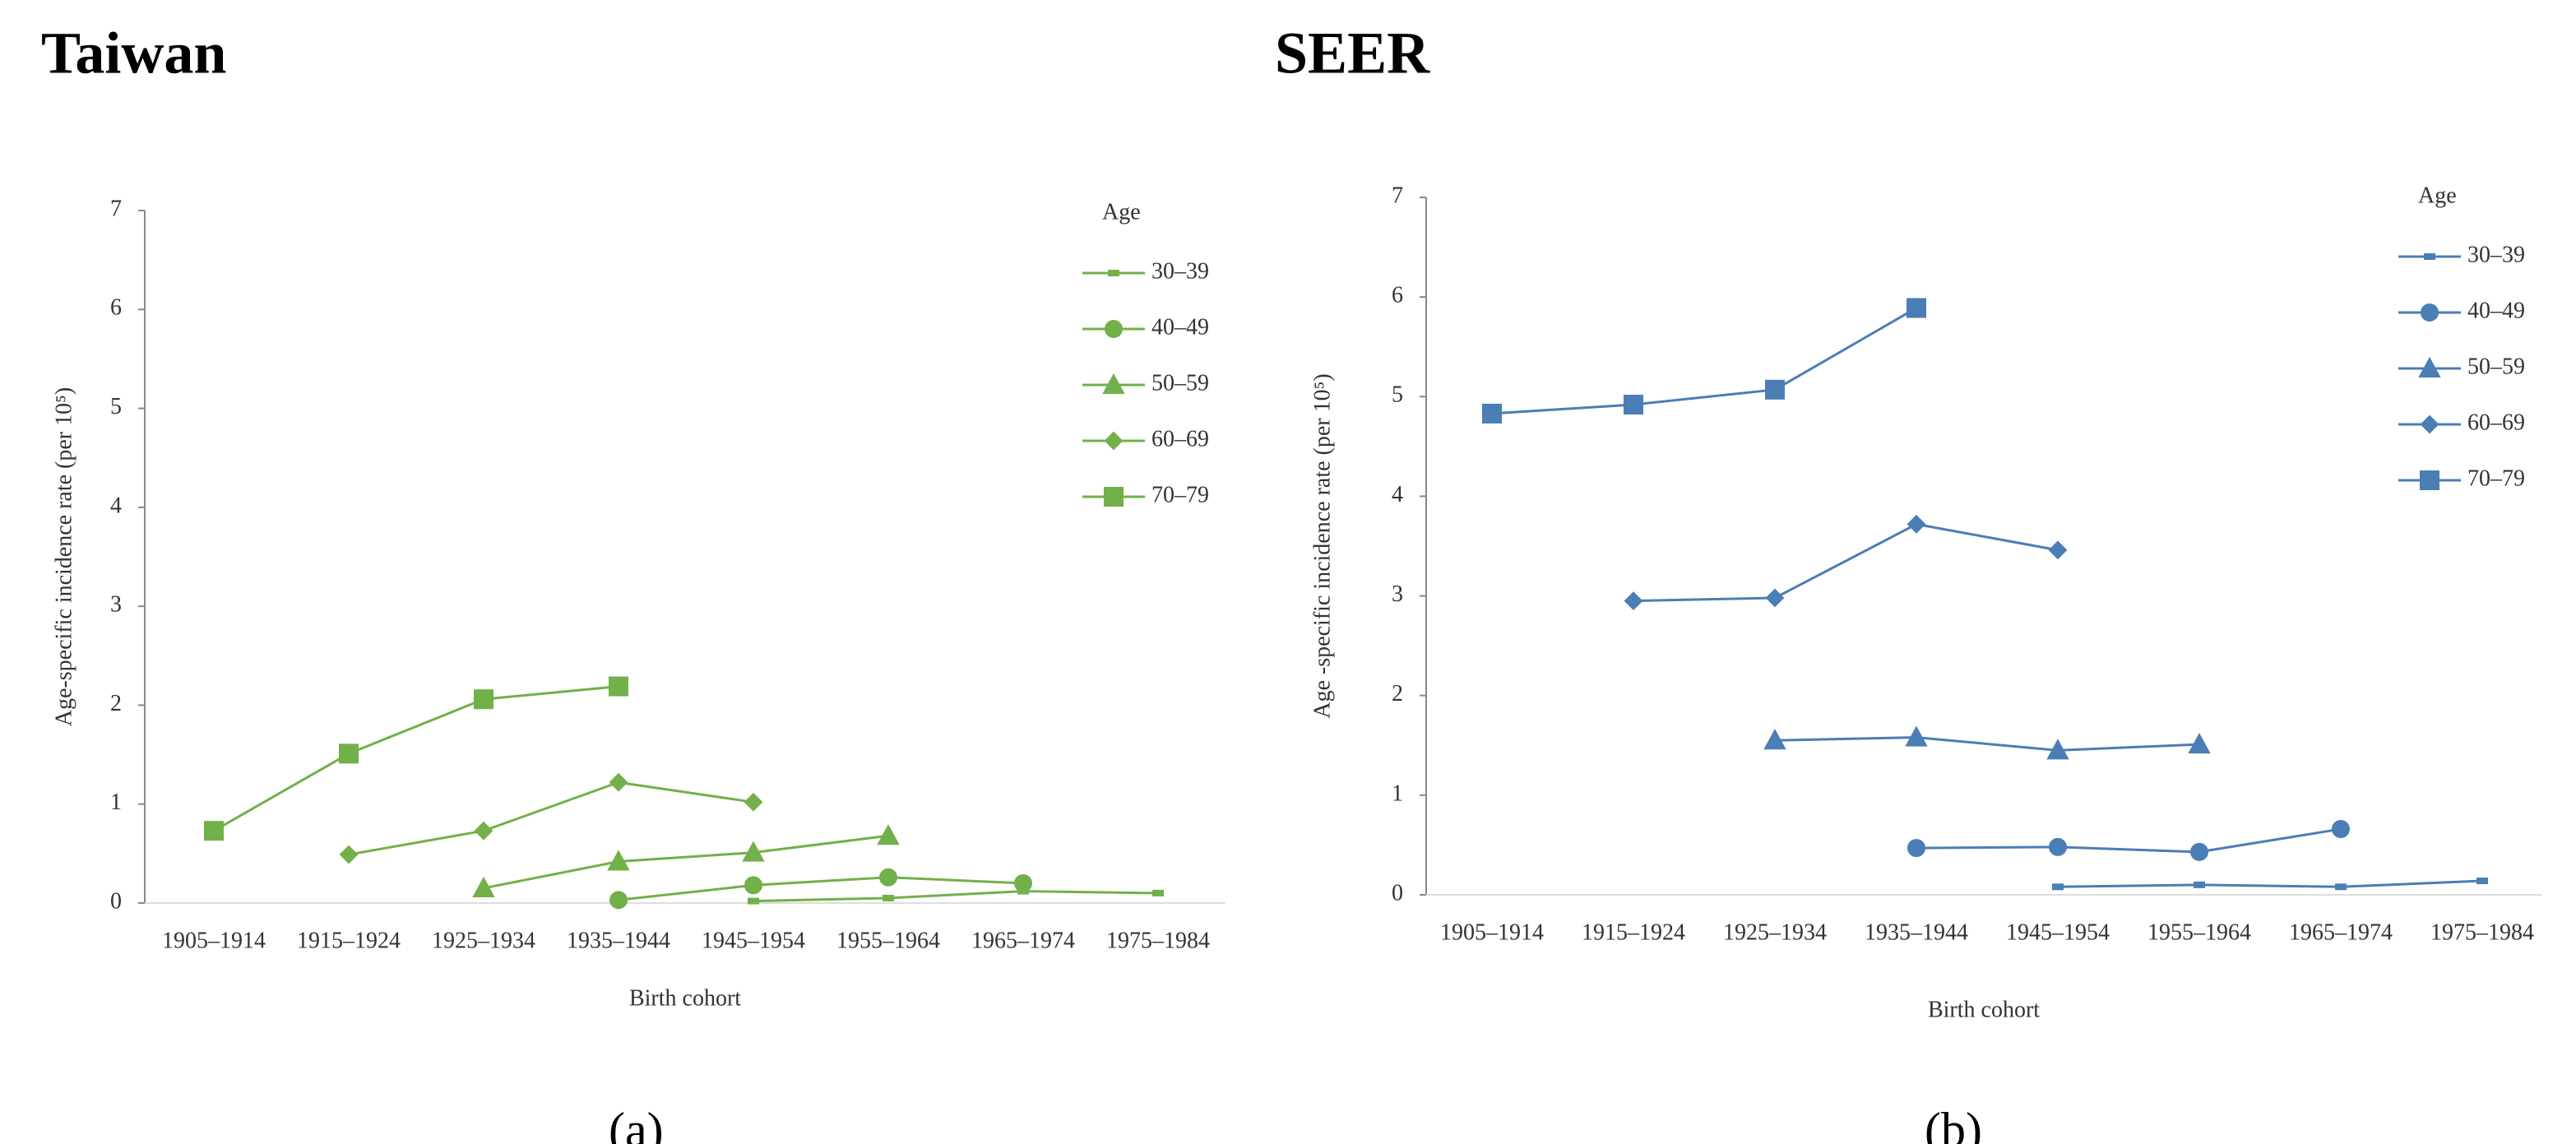 The height and width of the screenshot is (1144, 2576). What do you see at coordinates (2496, 254) in the screenshot?
I see `legend-label: 30–39` at bounding box center [2496, 254].